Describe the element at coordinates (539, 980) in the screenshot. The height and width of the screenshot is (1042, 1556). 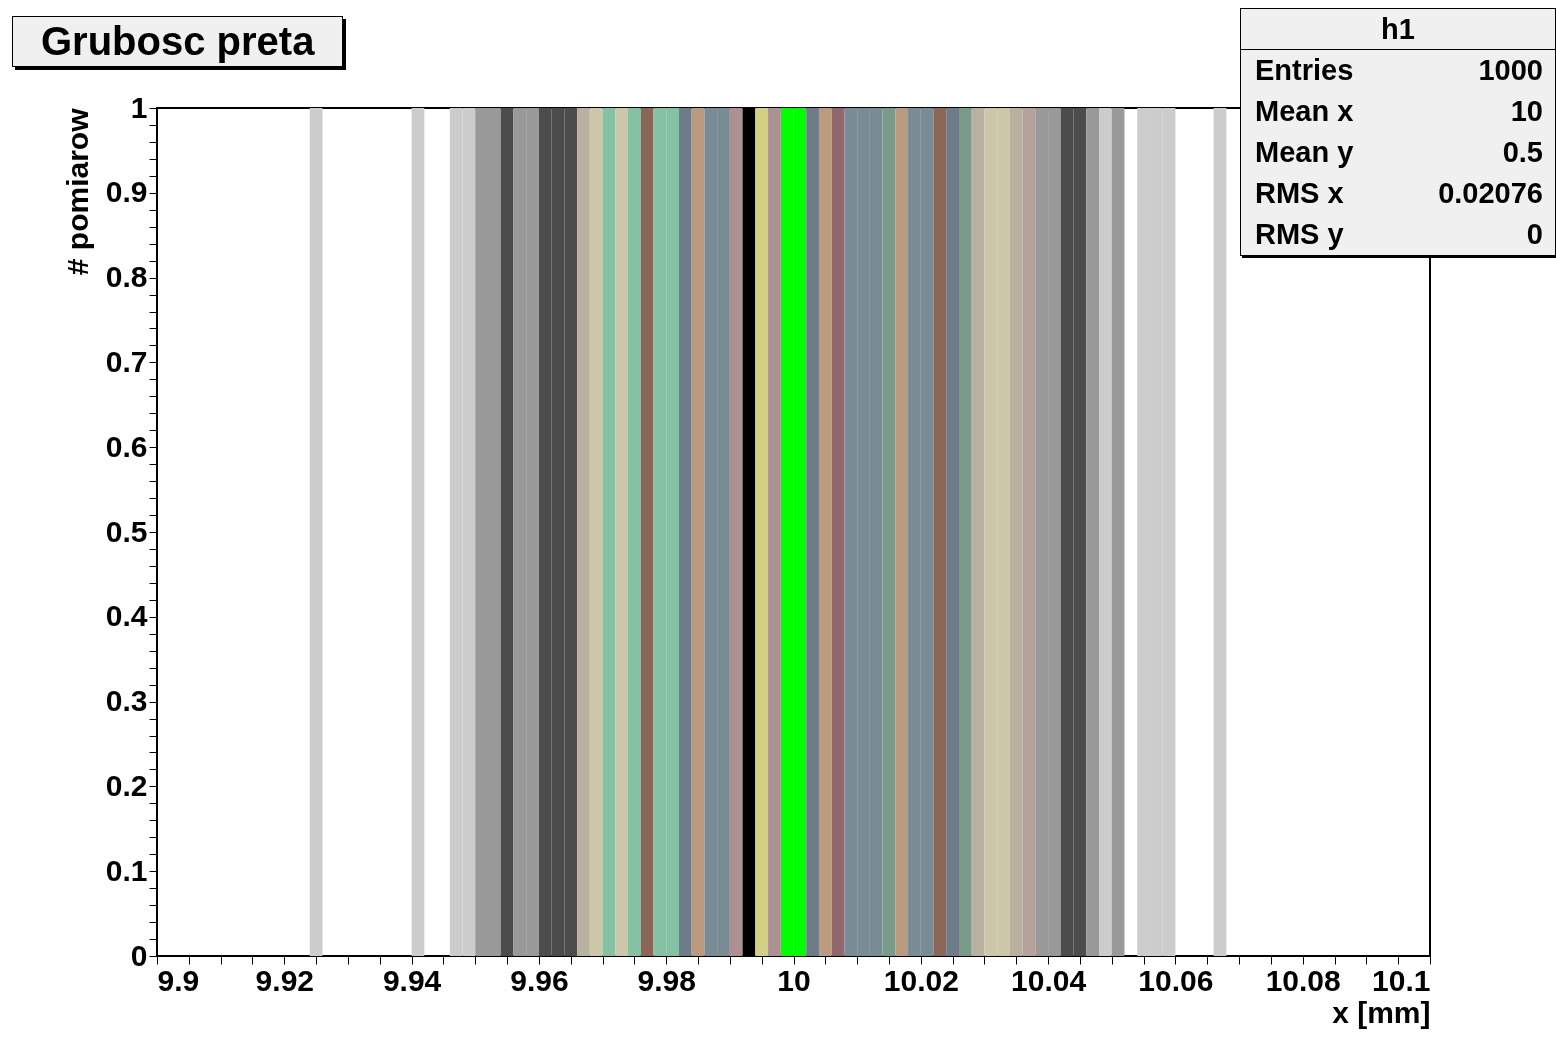
I see `x-tick-label: 9.96` at that location.